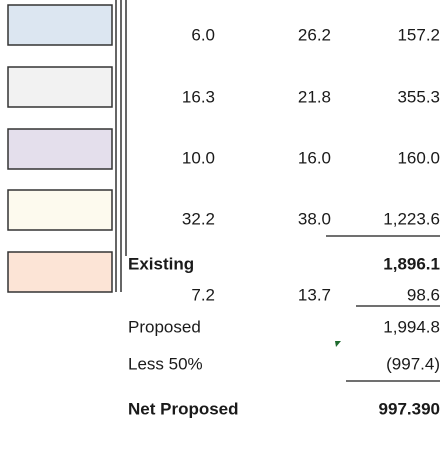 This screenshot has width=448, height=453. I want to click on label: Proposed, so click(164, 326).